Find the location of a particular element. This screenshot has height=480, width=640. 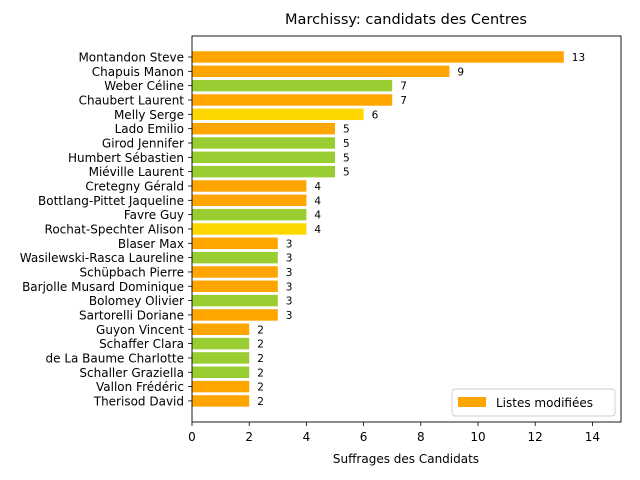

value-label-bottlang-pittet-jaqueline: 4 is located at coordinates (317, 201).